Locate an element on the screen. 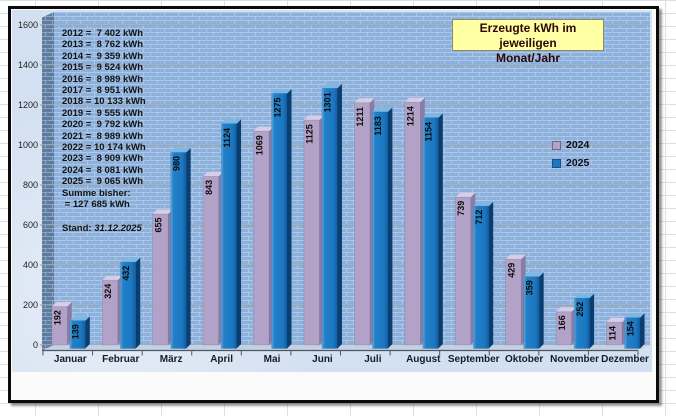 The width and height of the screenshot is (676, 416). bar-2024-juli is located at coordinates (362, 224).